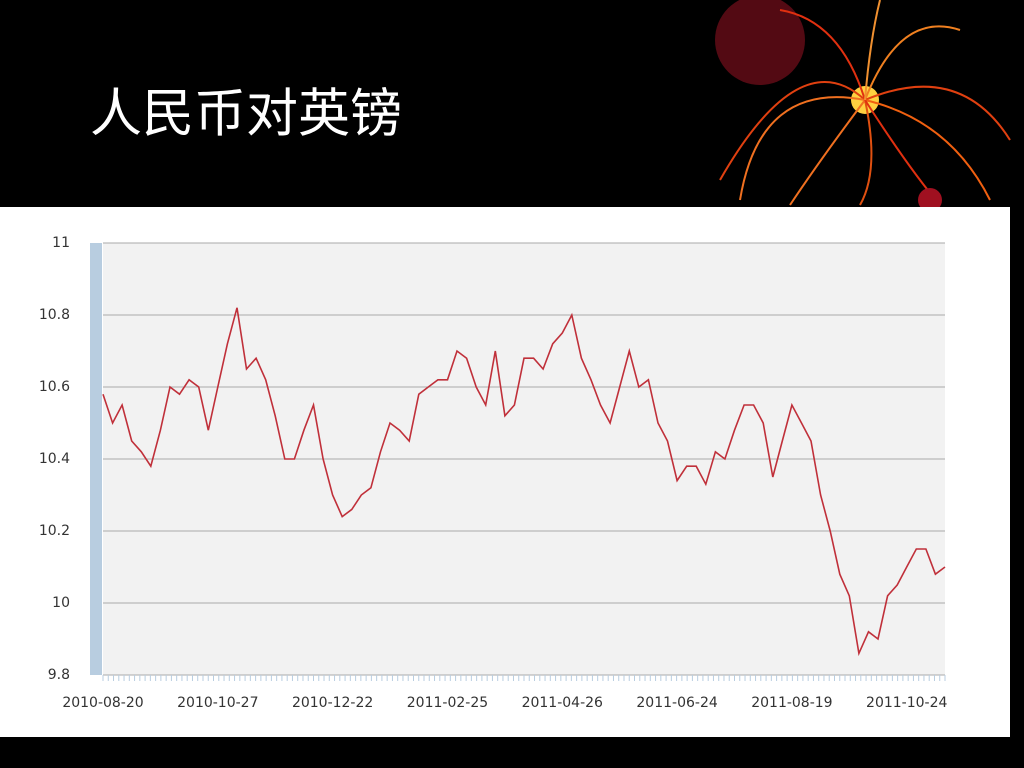 The image size is (1024, 768). What do you see at coordinates (676, 703) in the screenshot?
I see `x-tick-label: 2011-06-24` at bounding box center [676, 703].